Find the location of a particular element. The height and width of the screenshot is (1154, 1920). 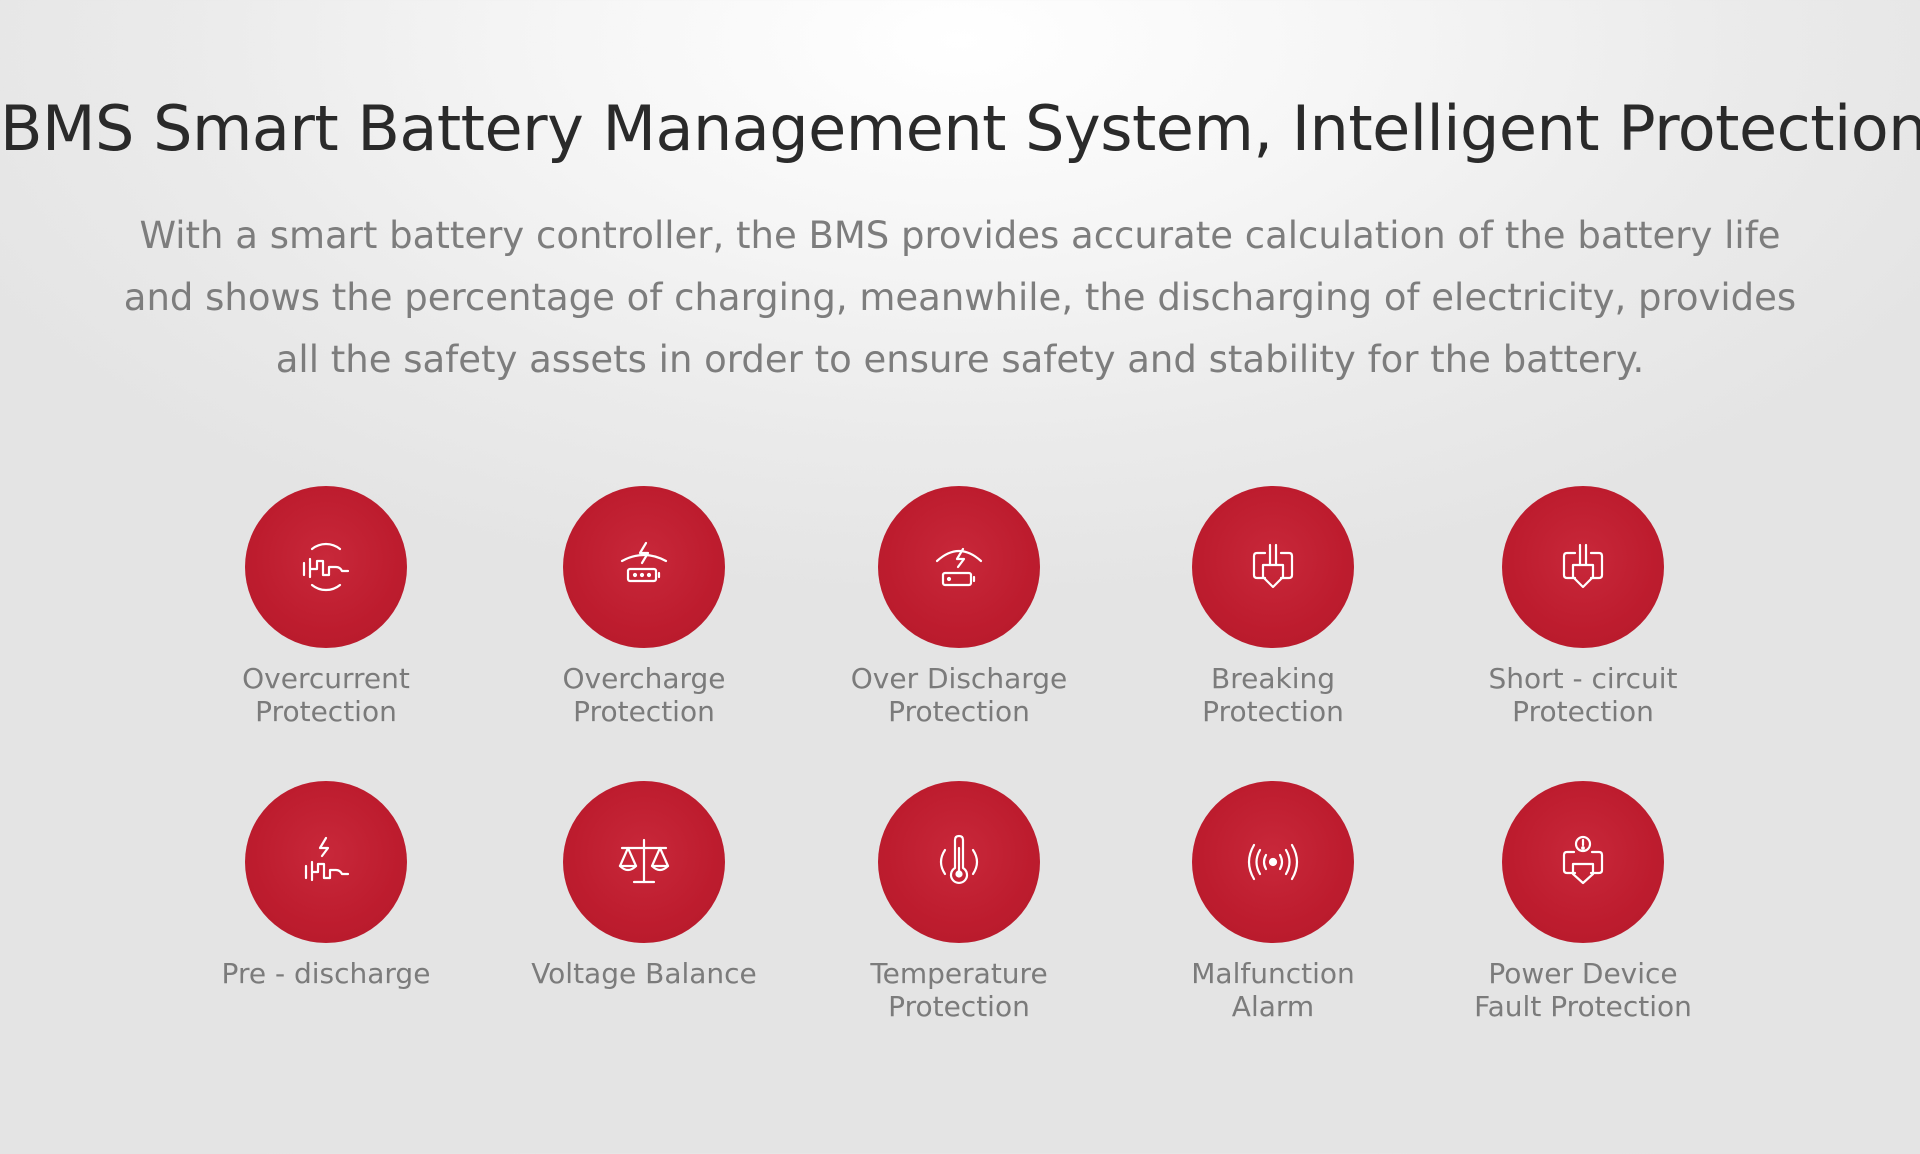

feature-pre-discharge: Pre - discharge is located at coordinates (326, 885).